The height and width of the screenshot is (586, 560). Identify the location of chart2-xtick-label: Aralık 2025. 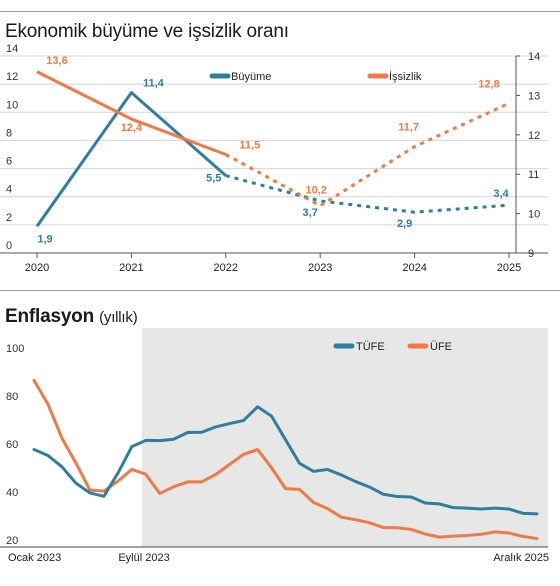
(521, 558).